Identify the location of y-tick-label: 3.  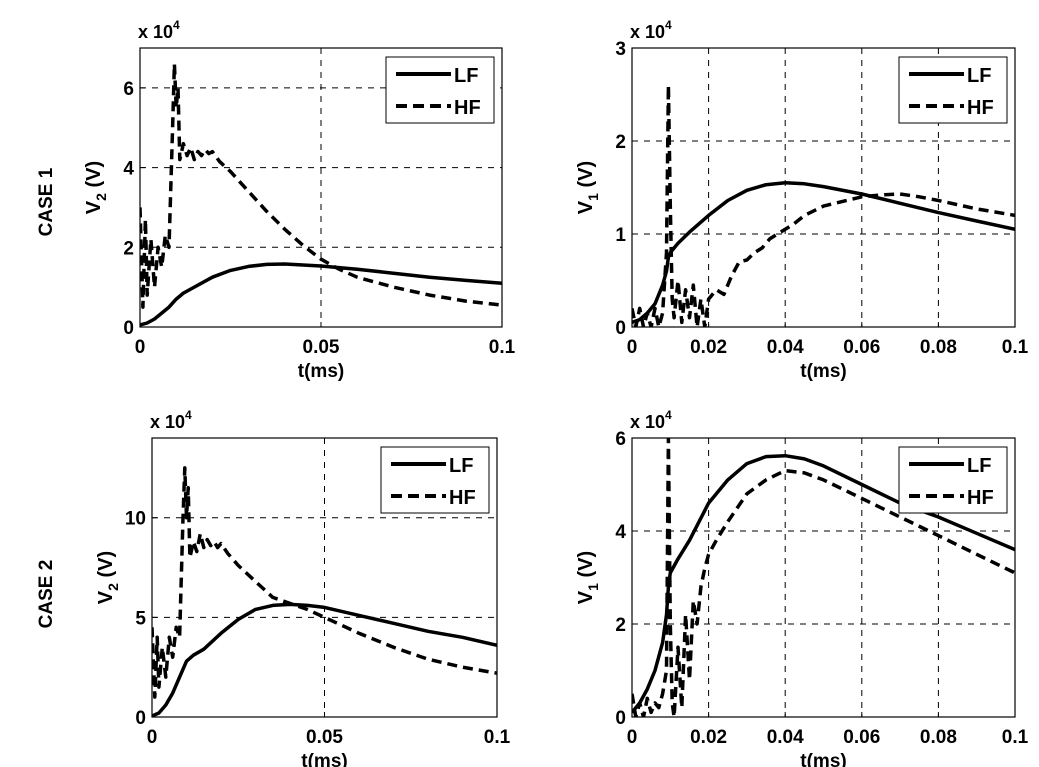
(620, 49).